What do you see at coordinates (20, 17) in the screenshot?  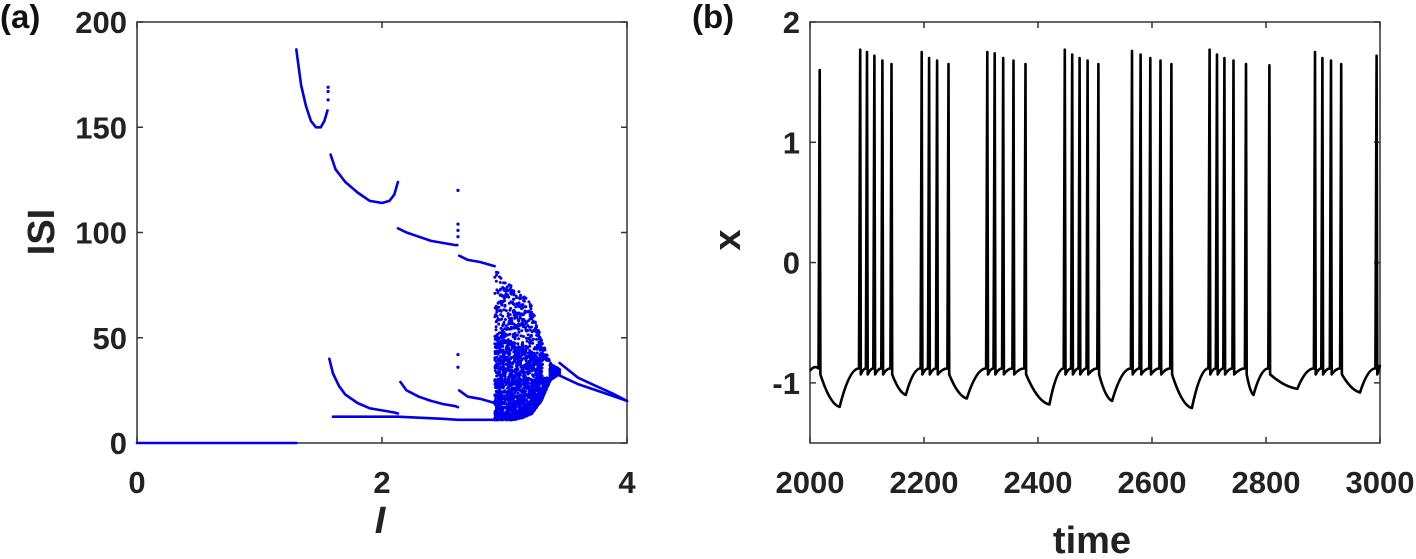 I see `panel-a-label: (a)` at bounding box center [20, 17].